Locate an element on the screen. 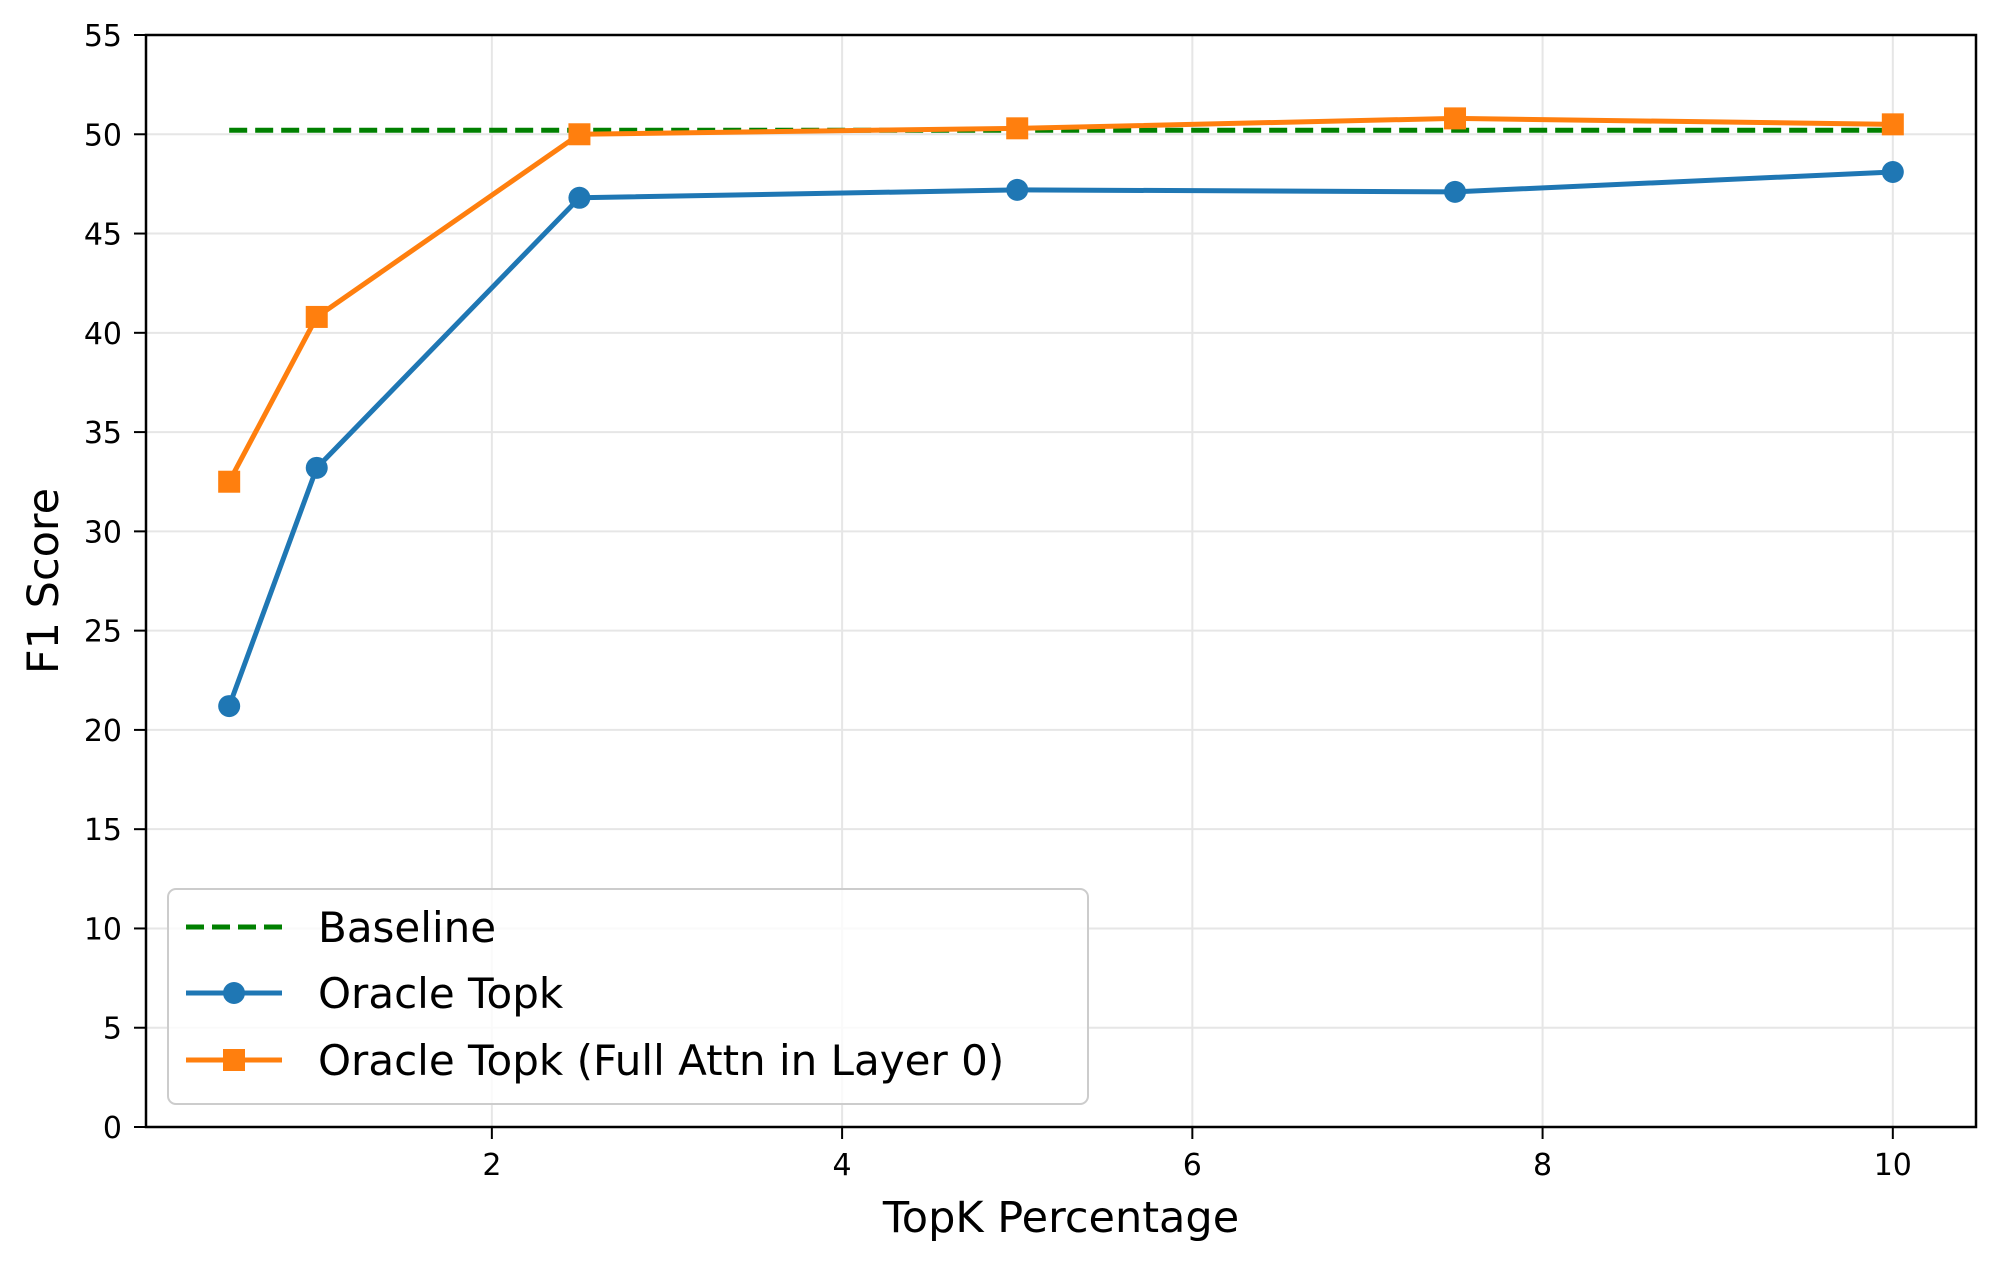 The width and height of the screenshot is (2000, 1264). y-tick-label: 10 is located at coordinates (103, 929).